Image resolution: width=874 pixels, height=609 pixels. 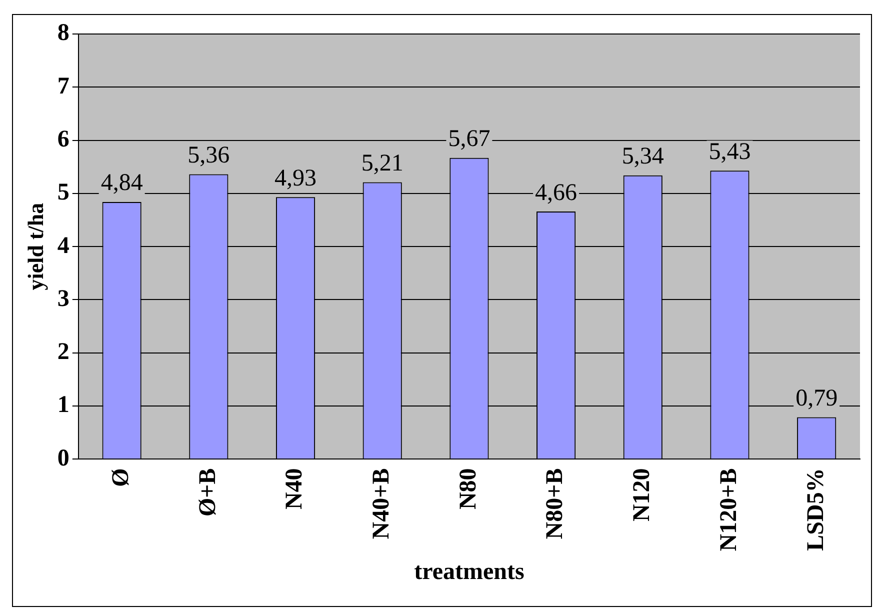 I want to click on x-tick-label: N120, so click(x=642, y=495).